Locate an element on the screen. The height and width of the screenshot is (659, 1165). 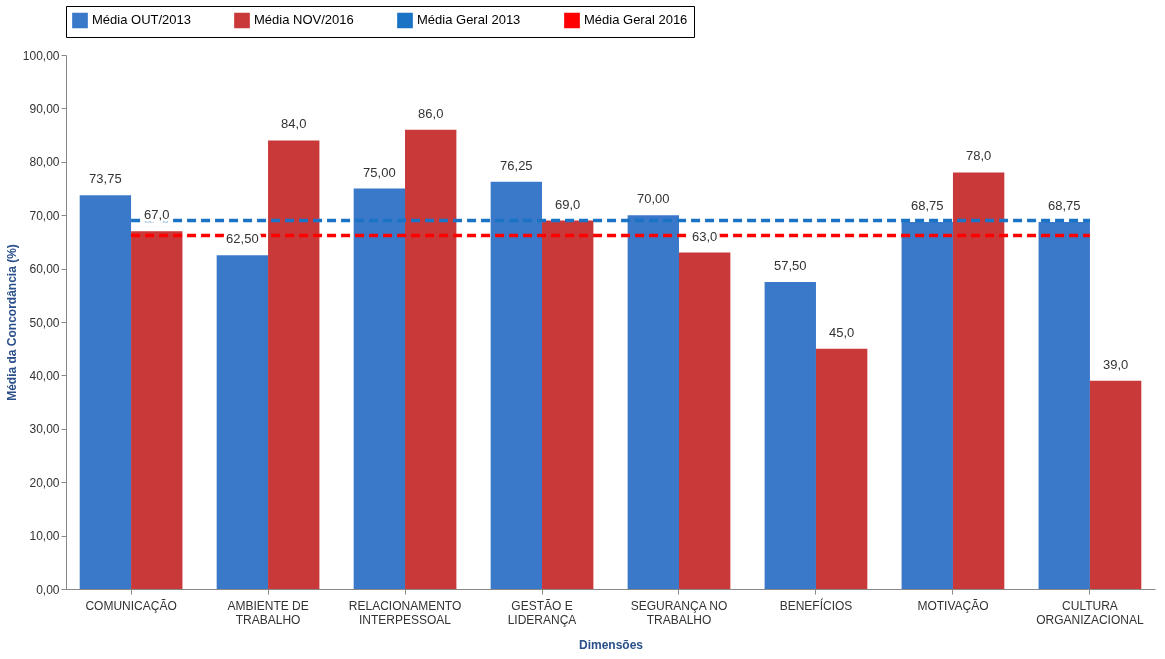
data-label: 84,0 is located at coordinates (294, 124).